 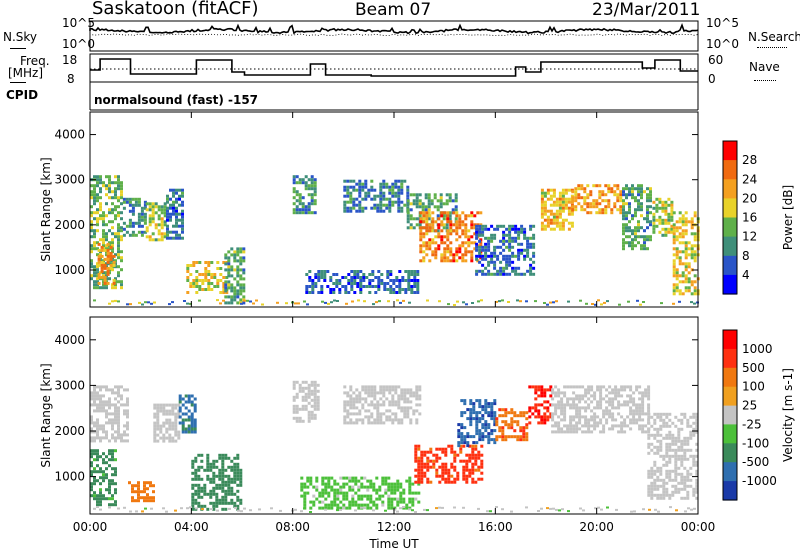 What do you see at coordinates (649, 509) in the screenshot?
I see `velocity-ground-scatter` at bounding box center [649, 509].